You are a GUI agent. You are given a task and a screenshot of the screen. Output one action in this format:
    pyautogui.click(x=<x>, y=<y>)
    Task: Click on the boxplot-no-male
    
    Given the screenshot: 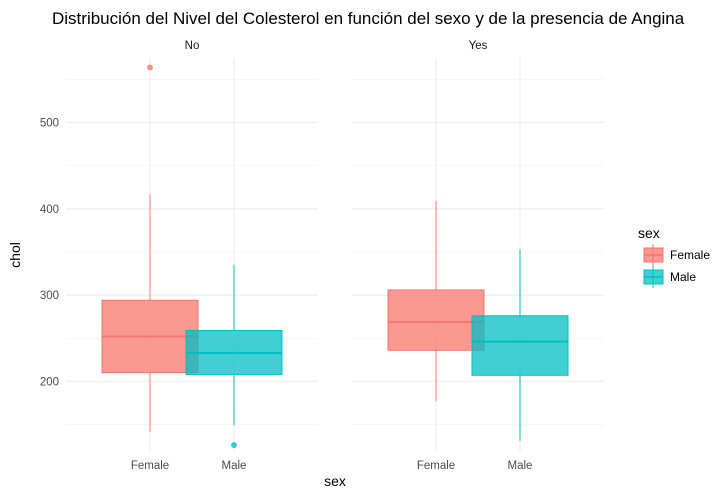 What is the action you would take?
    pyautogui.click(x=234, y=356)
    